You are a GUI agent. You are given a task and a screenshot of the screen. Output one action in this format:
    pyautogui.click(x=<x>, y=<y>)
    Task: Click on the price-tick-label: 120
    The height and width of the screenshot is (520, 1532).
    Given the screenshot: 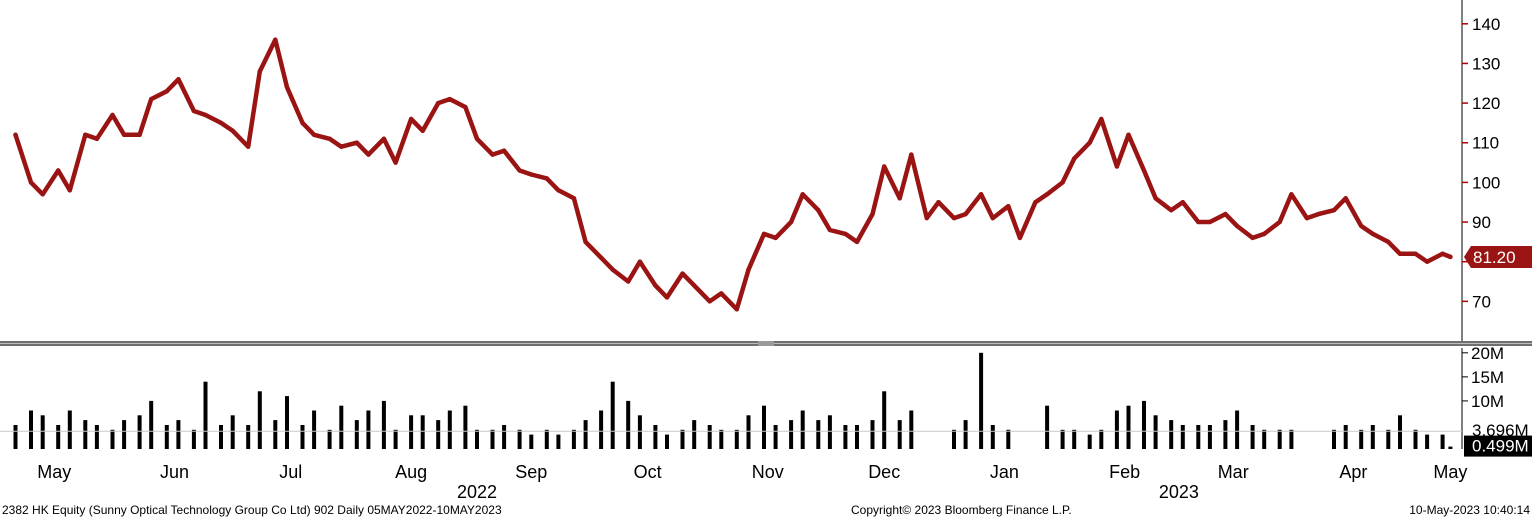 What is the action you would take?
    pyautogui.click(x=1486, y=103)
    